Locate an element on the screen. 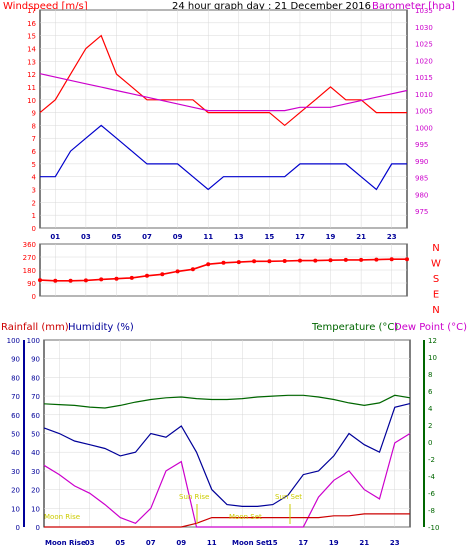 This screenshot has width=468, height=555. wind-tick-label: 13 is located at coordinates (31, 62).